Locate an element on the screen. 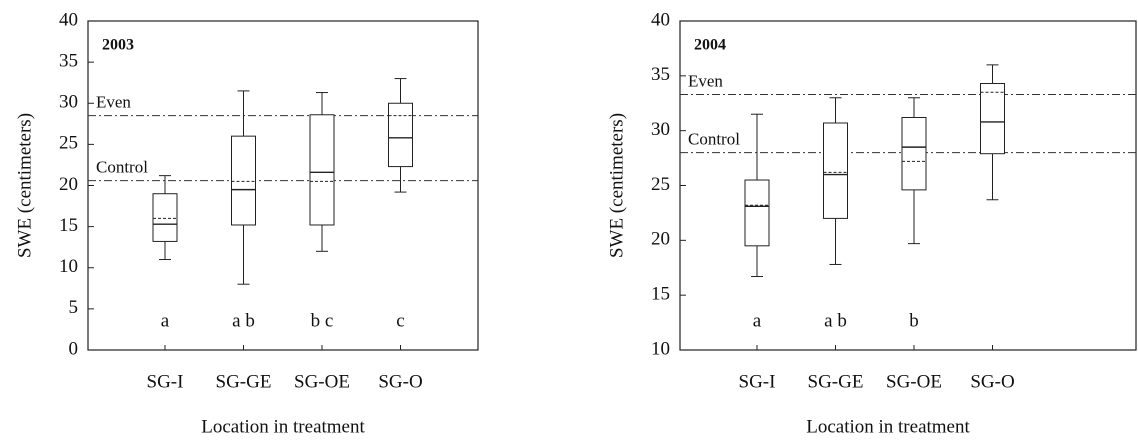 The image size is (1138, 440). significance-letter: c is located at coordinates (400, 320).